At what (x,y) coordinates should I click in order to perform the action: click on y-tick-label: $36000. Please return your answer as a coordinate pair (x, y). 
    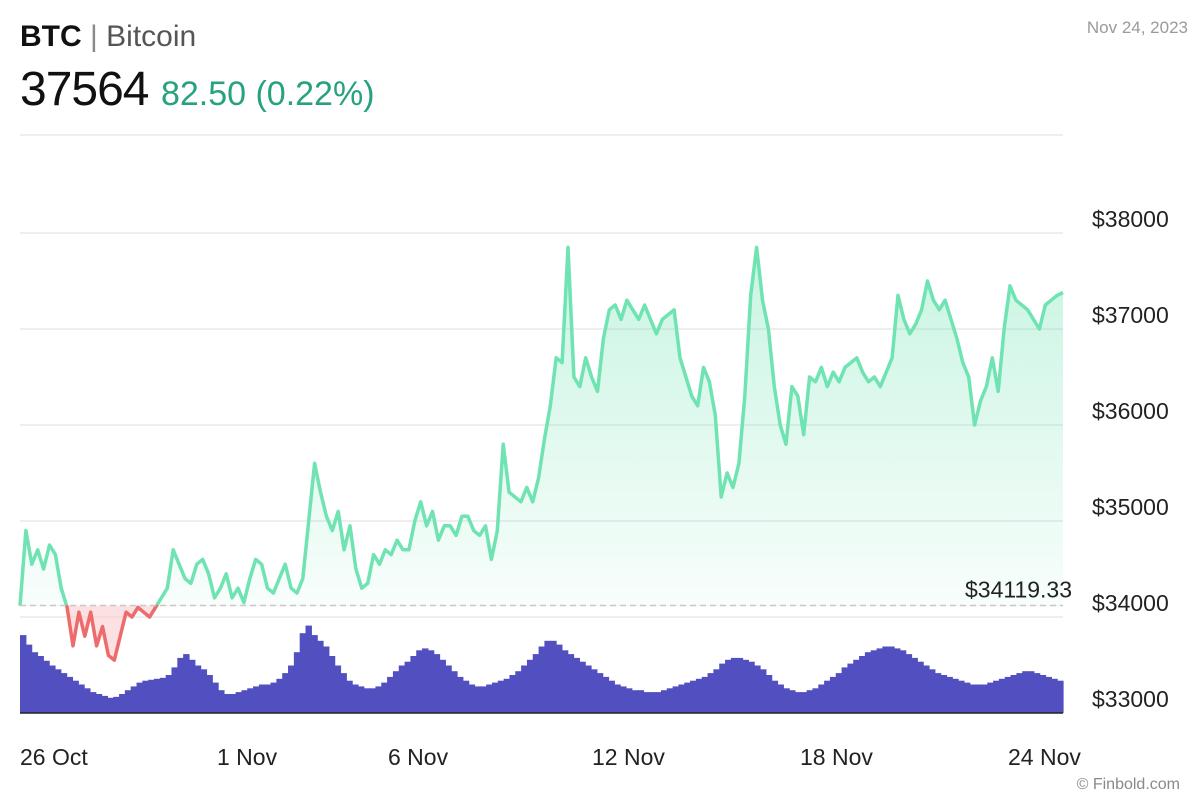
    Looking at the image, I should click on (1130, 411).